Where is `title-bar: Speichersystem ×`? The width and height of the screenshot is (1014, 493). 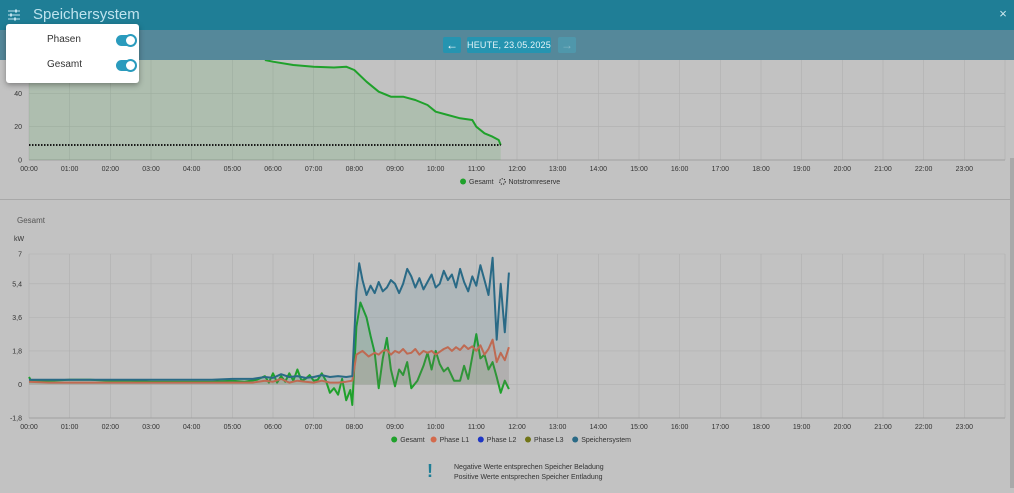
title-bar: Speichersystem × is located at coordinates (507, 15).